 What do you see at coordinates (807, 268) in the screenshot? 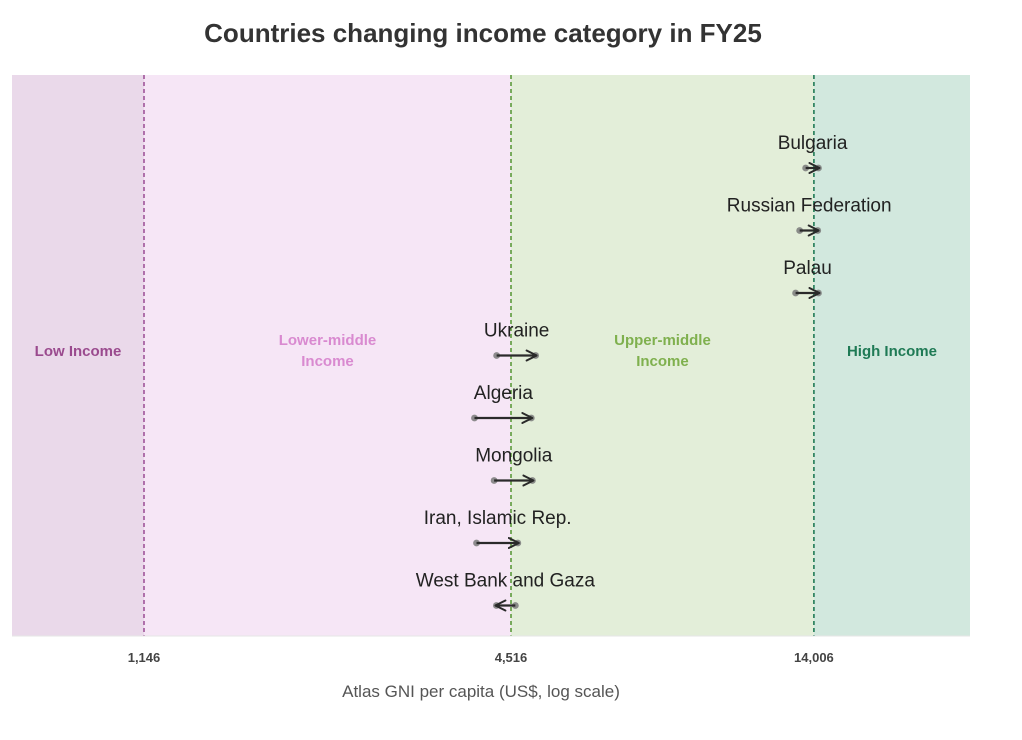
I see `country-label: Palau` at bounding box center [807, 268].